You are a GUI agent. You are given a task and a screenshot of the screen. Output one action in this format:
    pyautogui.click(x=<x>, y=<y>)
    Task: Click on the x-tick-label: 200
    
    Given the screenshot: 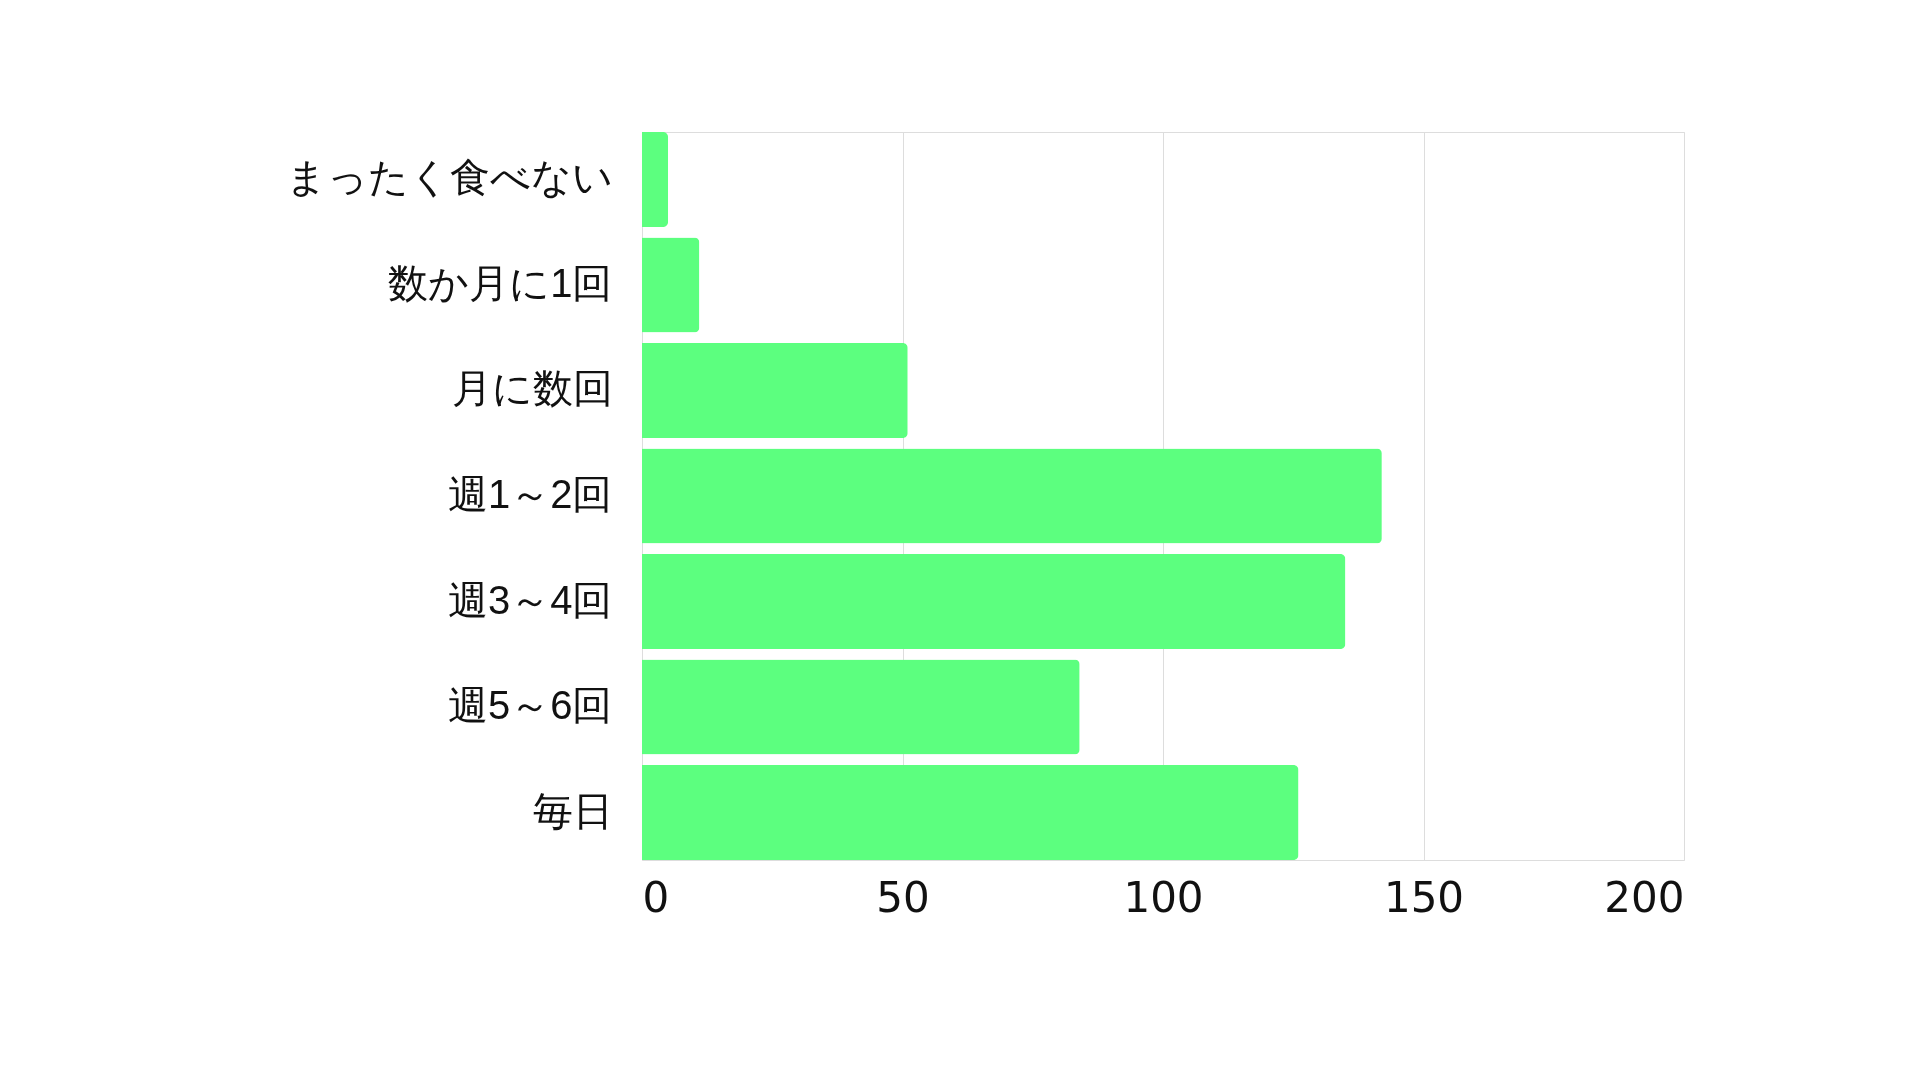 What is the action you would take?
    pyautogui.click(x=1644, y=897)
    